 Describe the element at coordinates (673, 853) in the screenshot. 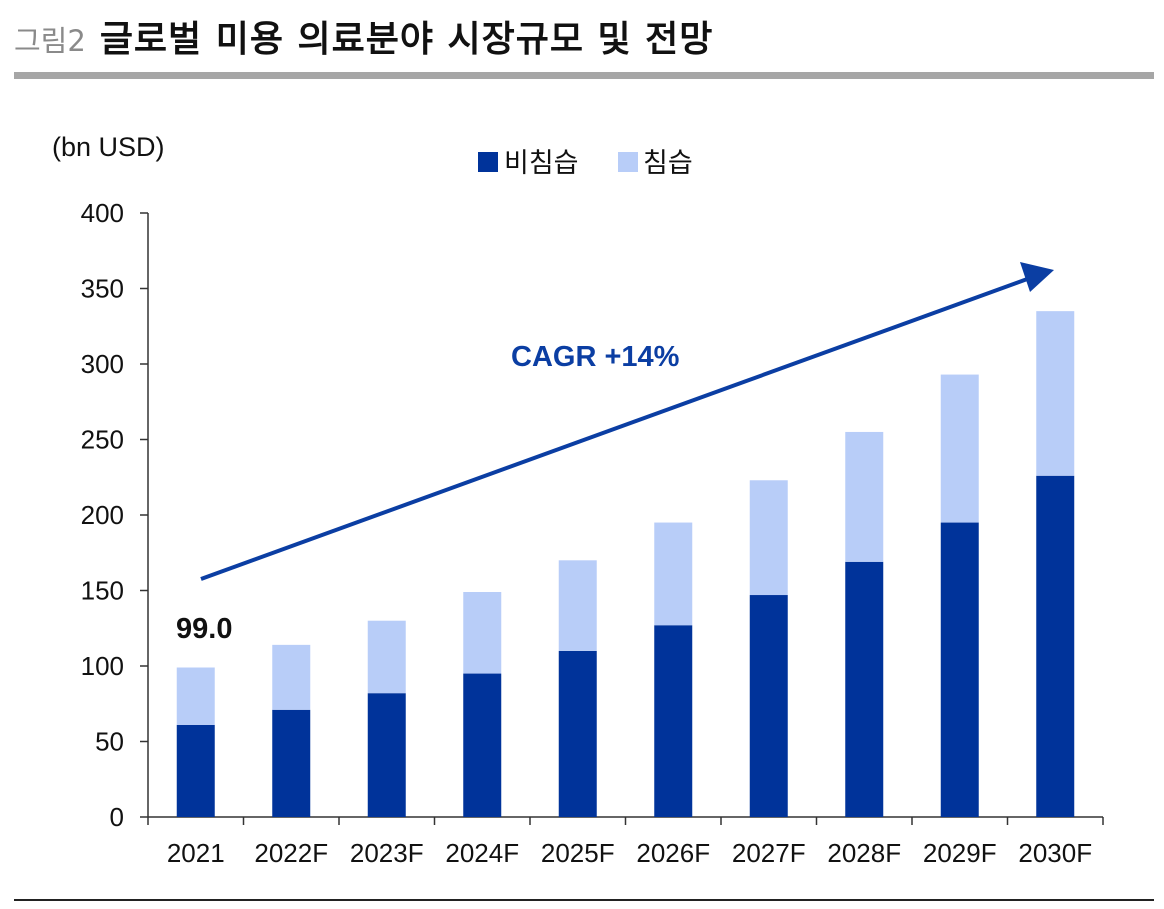

I see `x-tick-label: 2026F` at that location.